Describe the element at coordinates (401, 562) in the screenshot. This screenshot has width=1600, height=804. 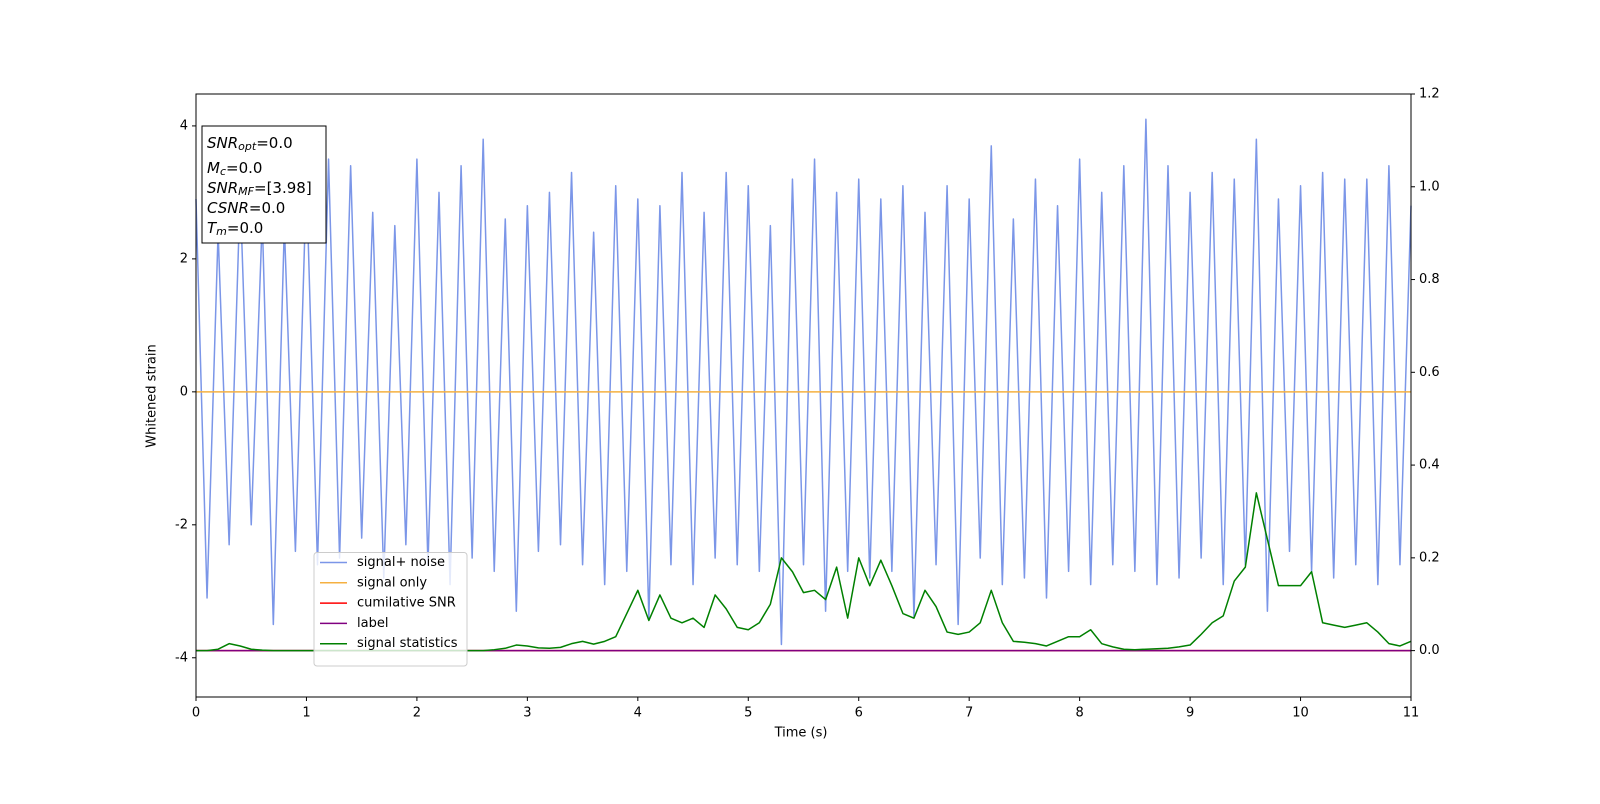
I see `legend-label: signal+ noise` at that location.